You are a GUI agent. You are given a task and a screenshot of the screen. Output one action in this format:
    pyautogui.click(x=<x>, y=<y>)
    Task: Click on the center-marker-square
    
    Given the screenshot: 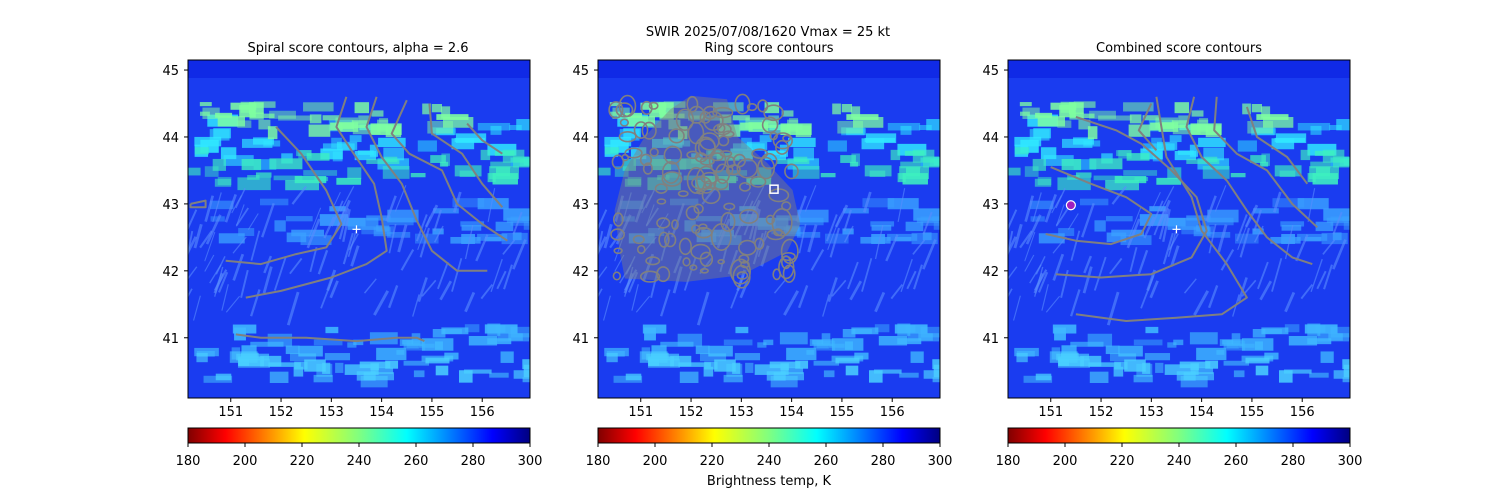 What is the action you would take?
    pyautogui.click(x=774, y=189)
    